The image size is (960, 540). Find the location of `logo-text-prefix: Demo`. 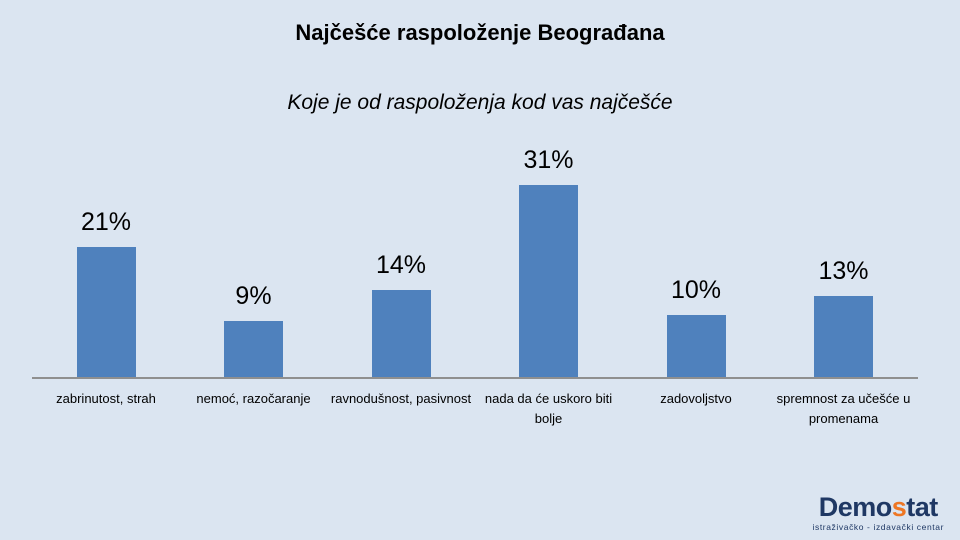

logo-text-prefix: Demo is located at coordinates (855, 507).